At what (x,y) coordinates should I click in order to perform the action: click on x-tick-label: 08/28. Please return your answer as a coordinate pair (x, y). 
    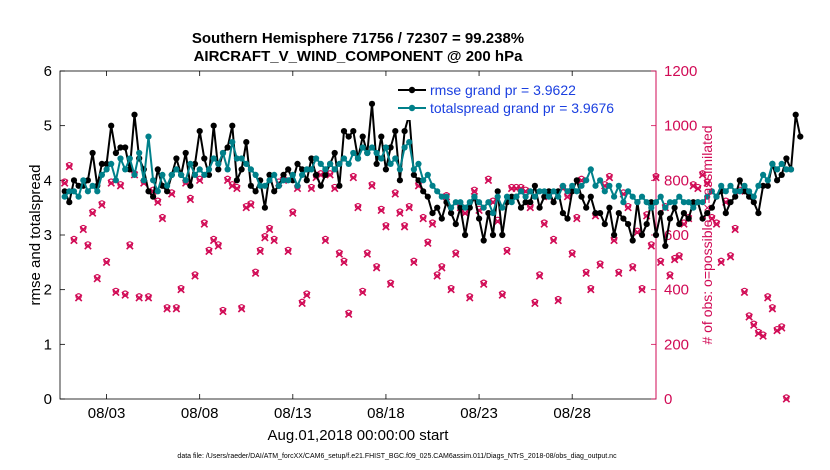
    Looking at the image, I should click on (572, 413).